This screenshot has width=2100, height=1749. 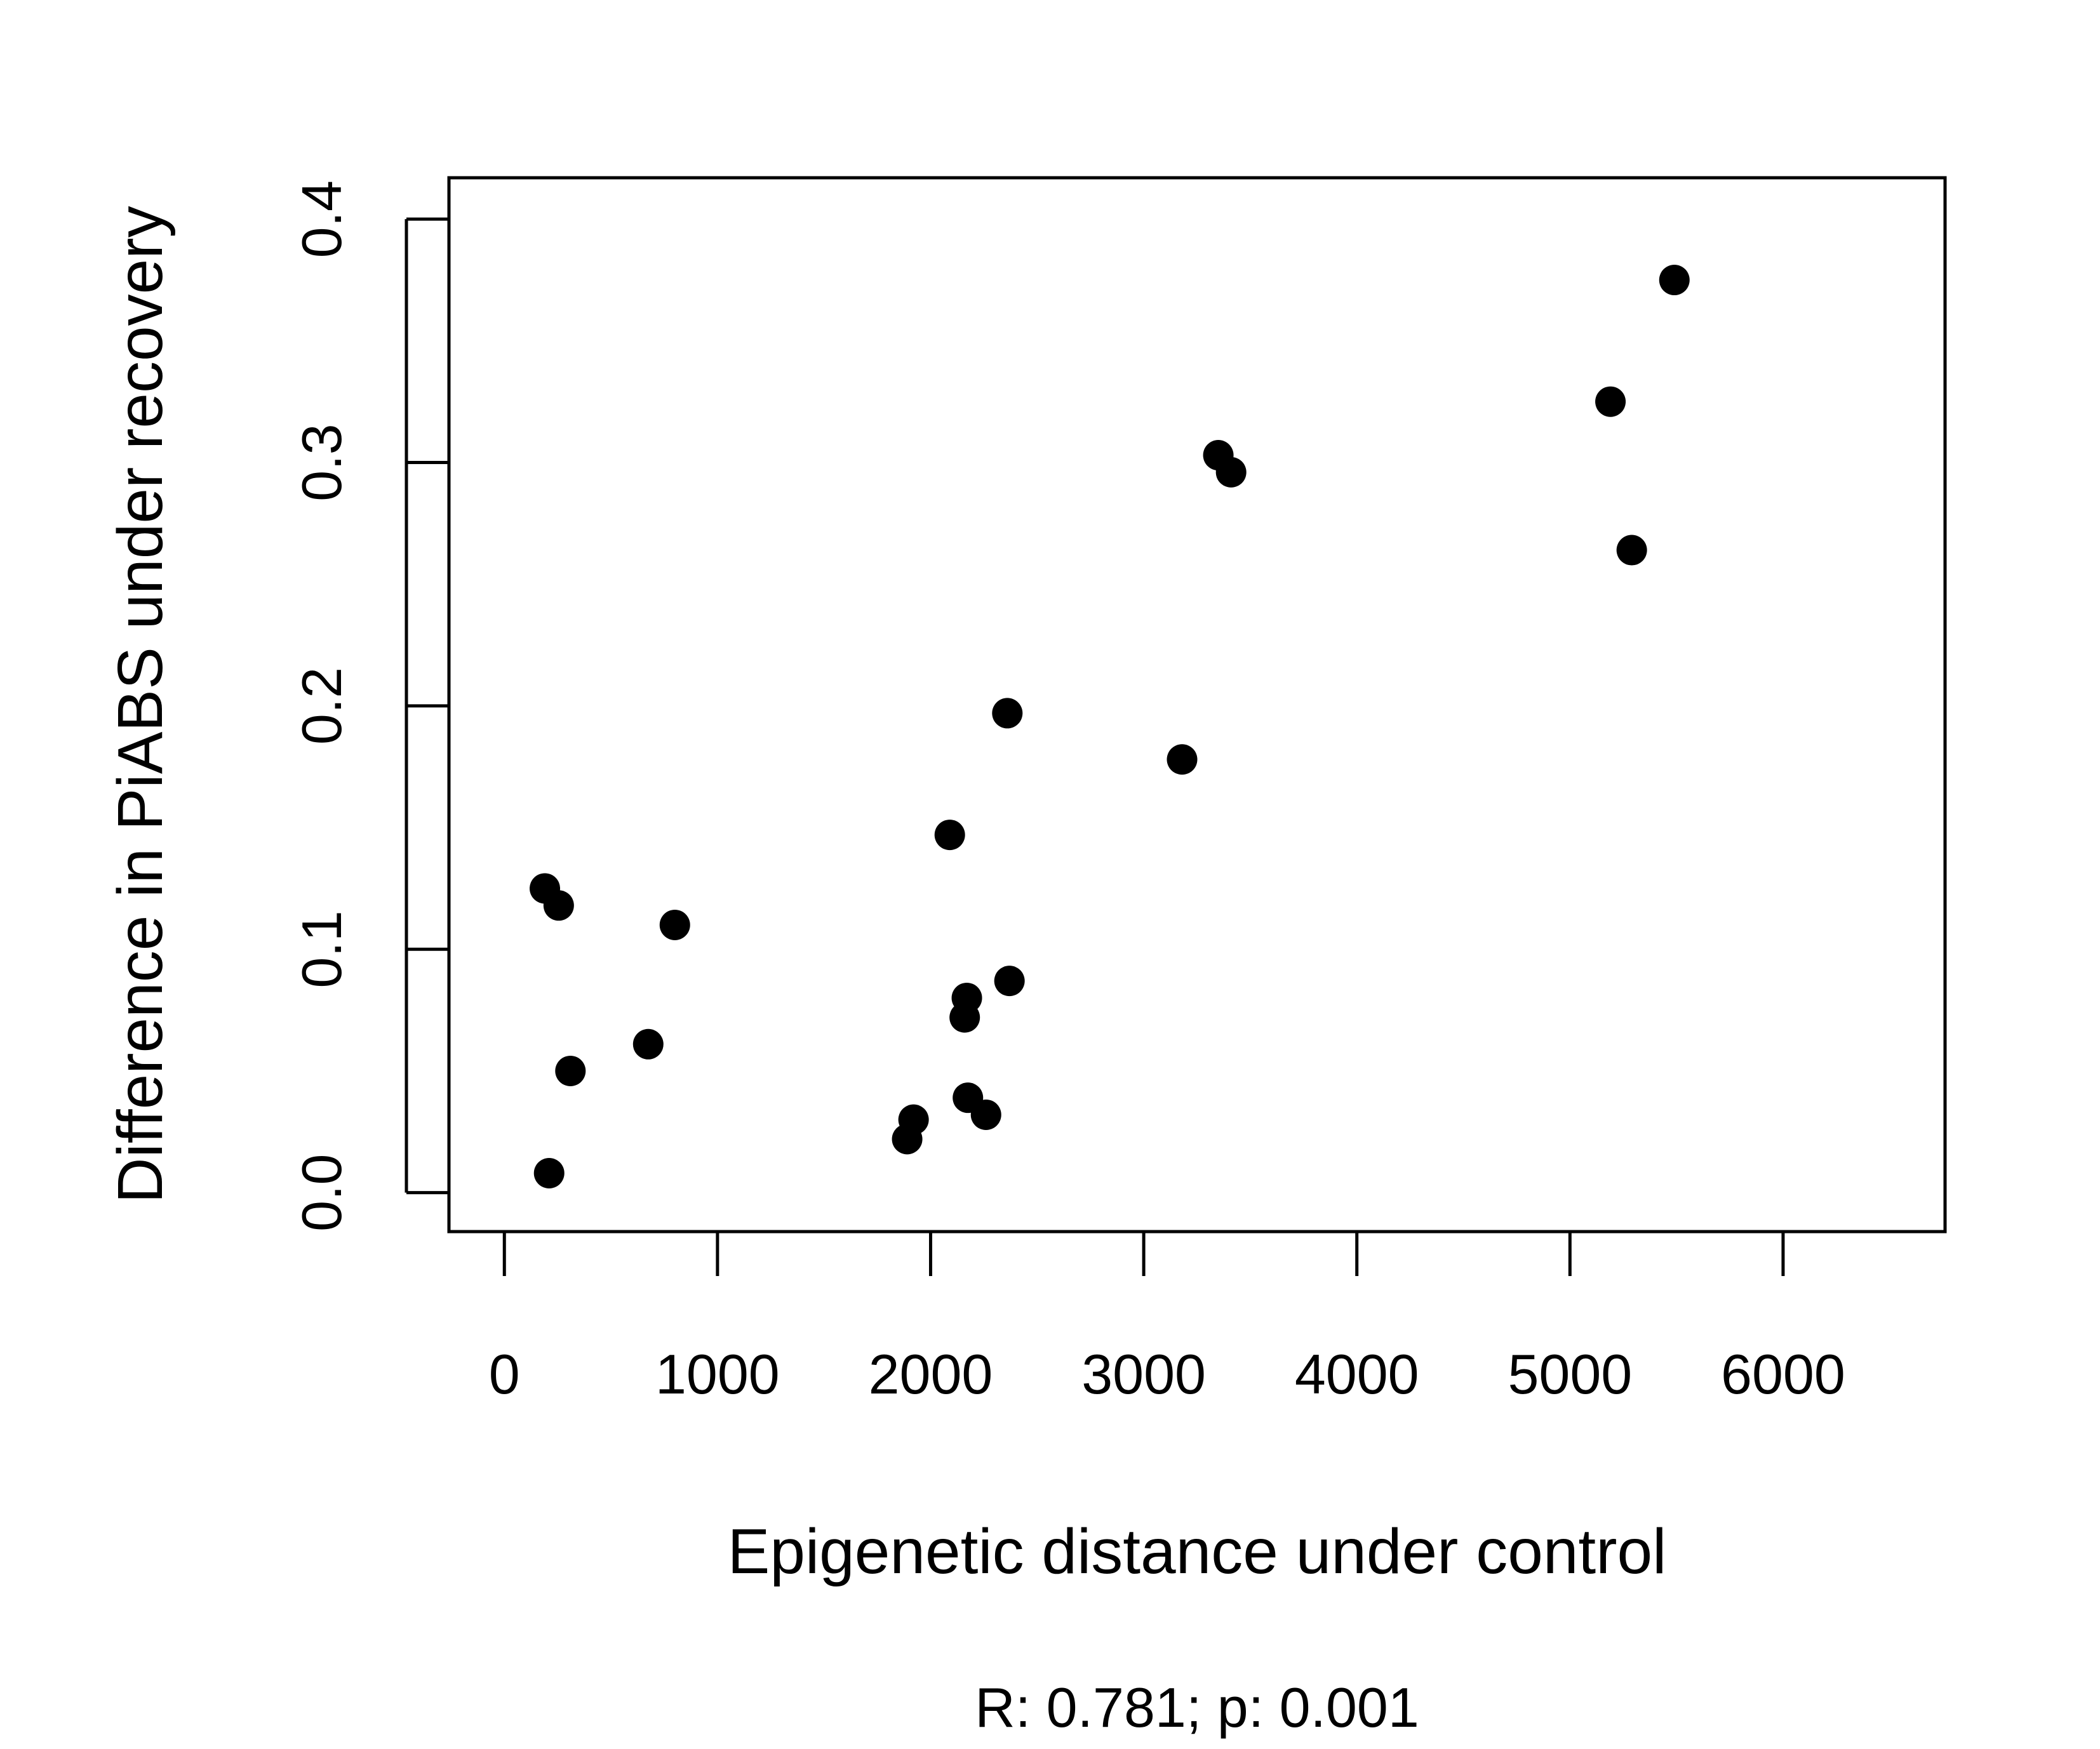 I want to click on x-tick-label: 4000, so click(x=1357, y=1374).